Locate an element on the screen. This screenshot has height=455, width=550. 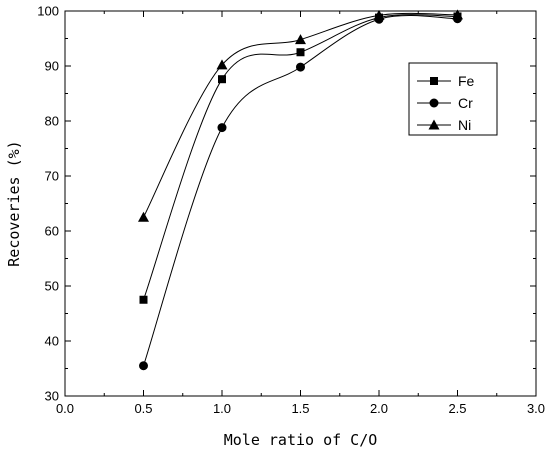
y-axis-title: Recoveries (%) is located at coordinates (14, 203).